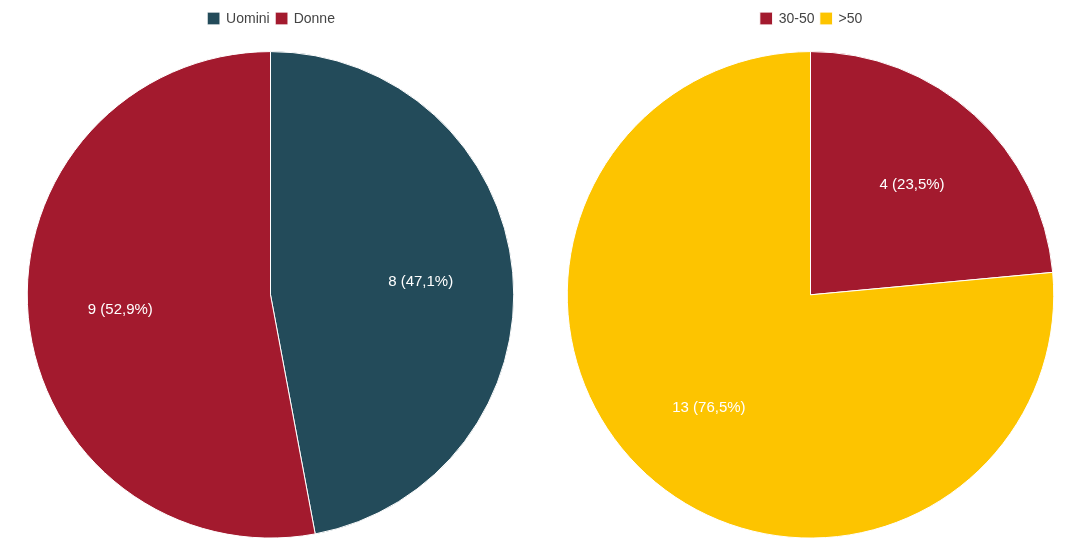  What do you see at coordinates (314, 18) in the screenshot?
I see `legend-label: Donne` at bounding box center [314, 18].